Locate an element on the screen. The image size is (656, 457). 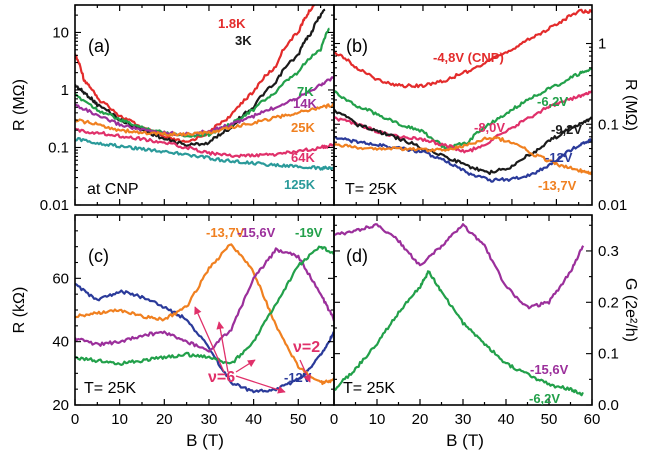
y-axis-label-a: R (MΩ) is located at coordinates (19, 105).